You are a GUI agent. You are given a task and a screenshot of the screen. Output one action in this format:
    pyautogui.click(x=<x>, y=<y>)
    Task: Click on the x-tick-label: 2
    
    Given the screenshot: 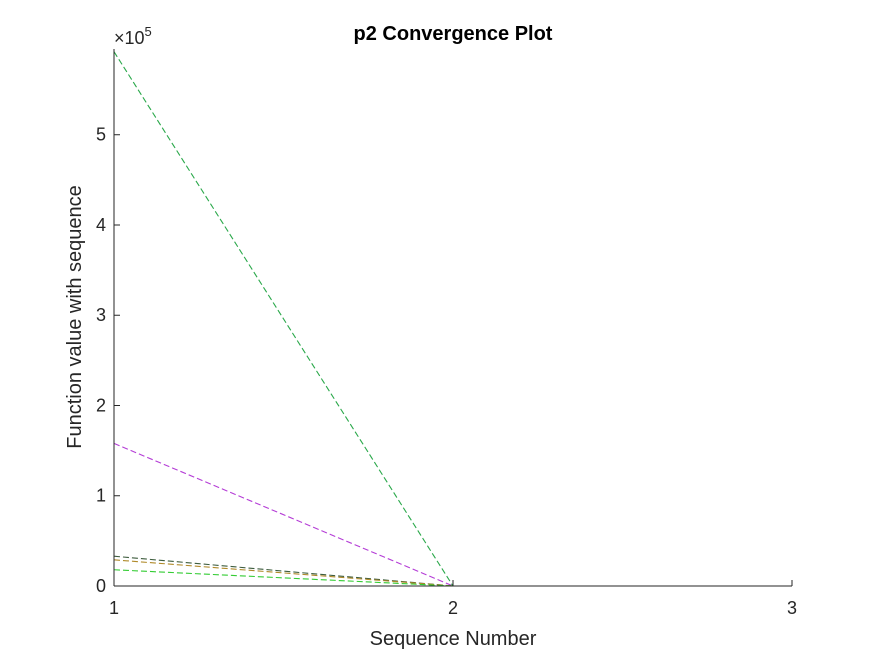 What is the action you would take?
    pyautogui.click(x=453, y=608)
    